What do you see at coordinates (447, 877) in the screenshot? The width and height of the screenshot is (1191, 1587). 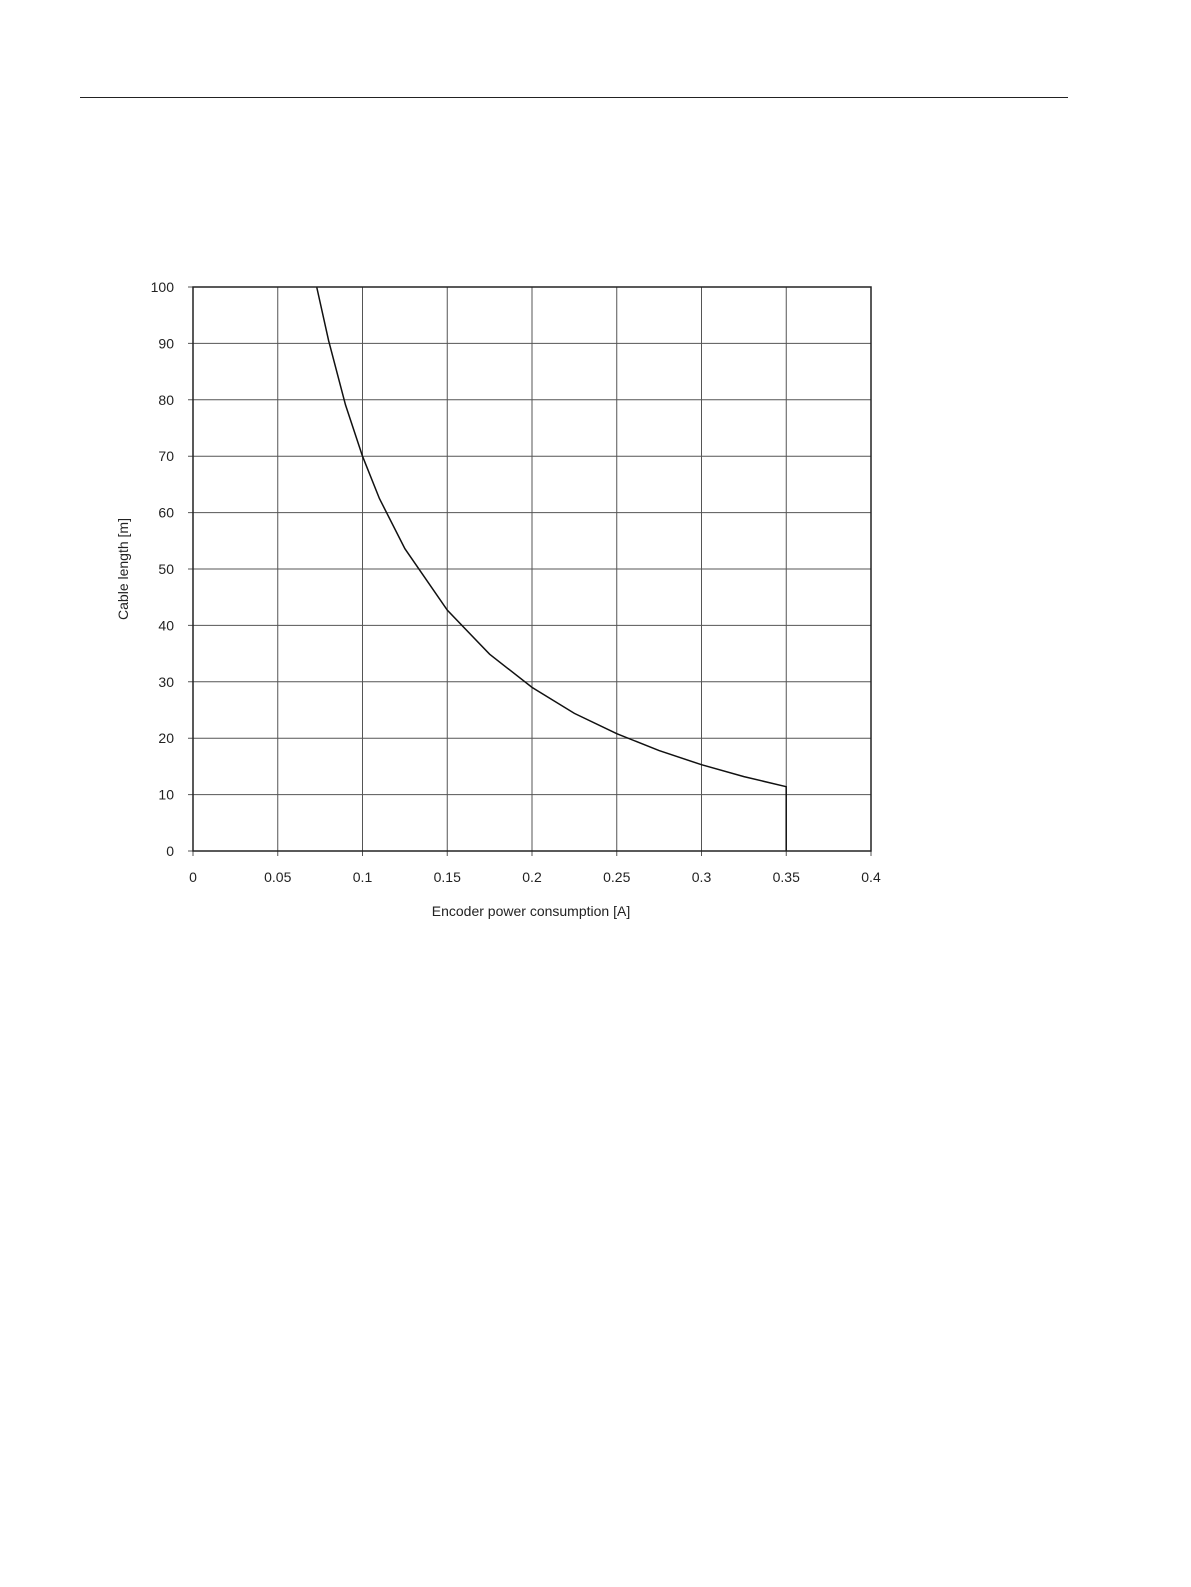 I see `x-tick-label: 0.15` at bounding box center [447, 877].